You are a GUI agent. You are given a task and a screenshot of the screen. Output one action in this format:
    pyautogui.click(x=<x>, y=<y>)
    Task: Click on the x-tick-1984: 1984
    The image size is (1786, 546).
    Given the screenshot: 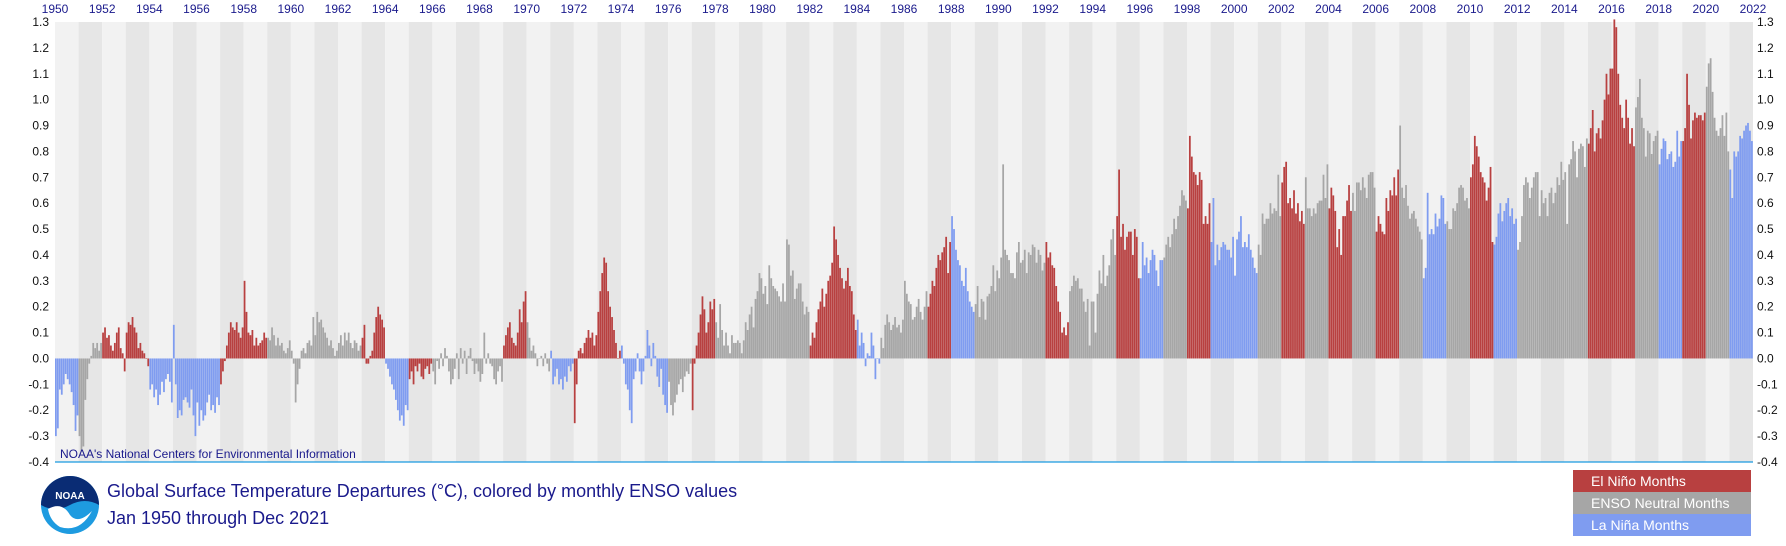 What is the action you would take?
    pyautogui.click(x=856, y=9)
    